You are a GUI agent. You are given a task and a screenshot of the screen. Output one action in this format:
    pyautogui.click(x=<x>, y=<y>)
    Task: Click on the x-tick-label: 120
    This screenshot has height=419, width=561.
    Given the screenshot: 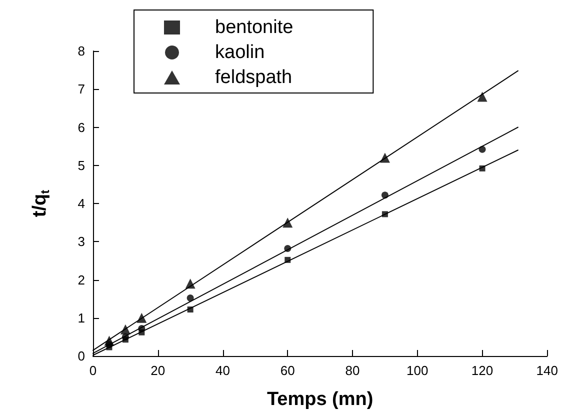 What is the action you would take?
    pyautogui.click(x=482, y=370)
    